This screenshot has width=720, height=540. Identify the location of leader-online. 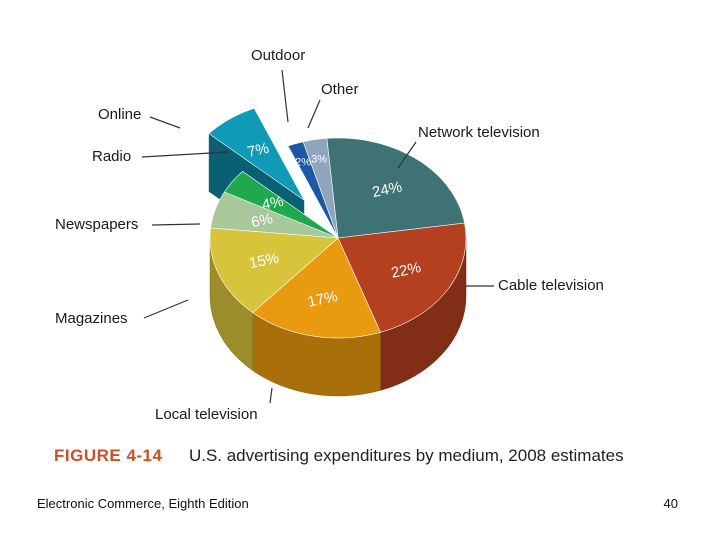
(165, 122).